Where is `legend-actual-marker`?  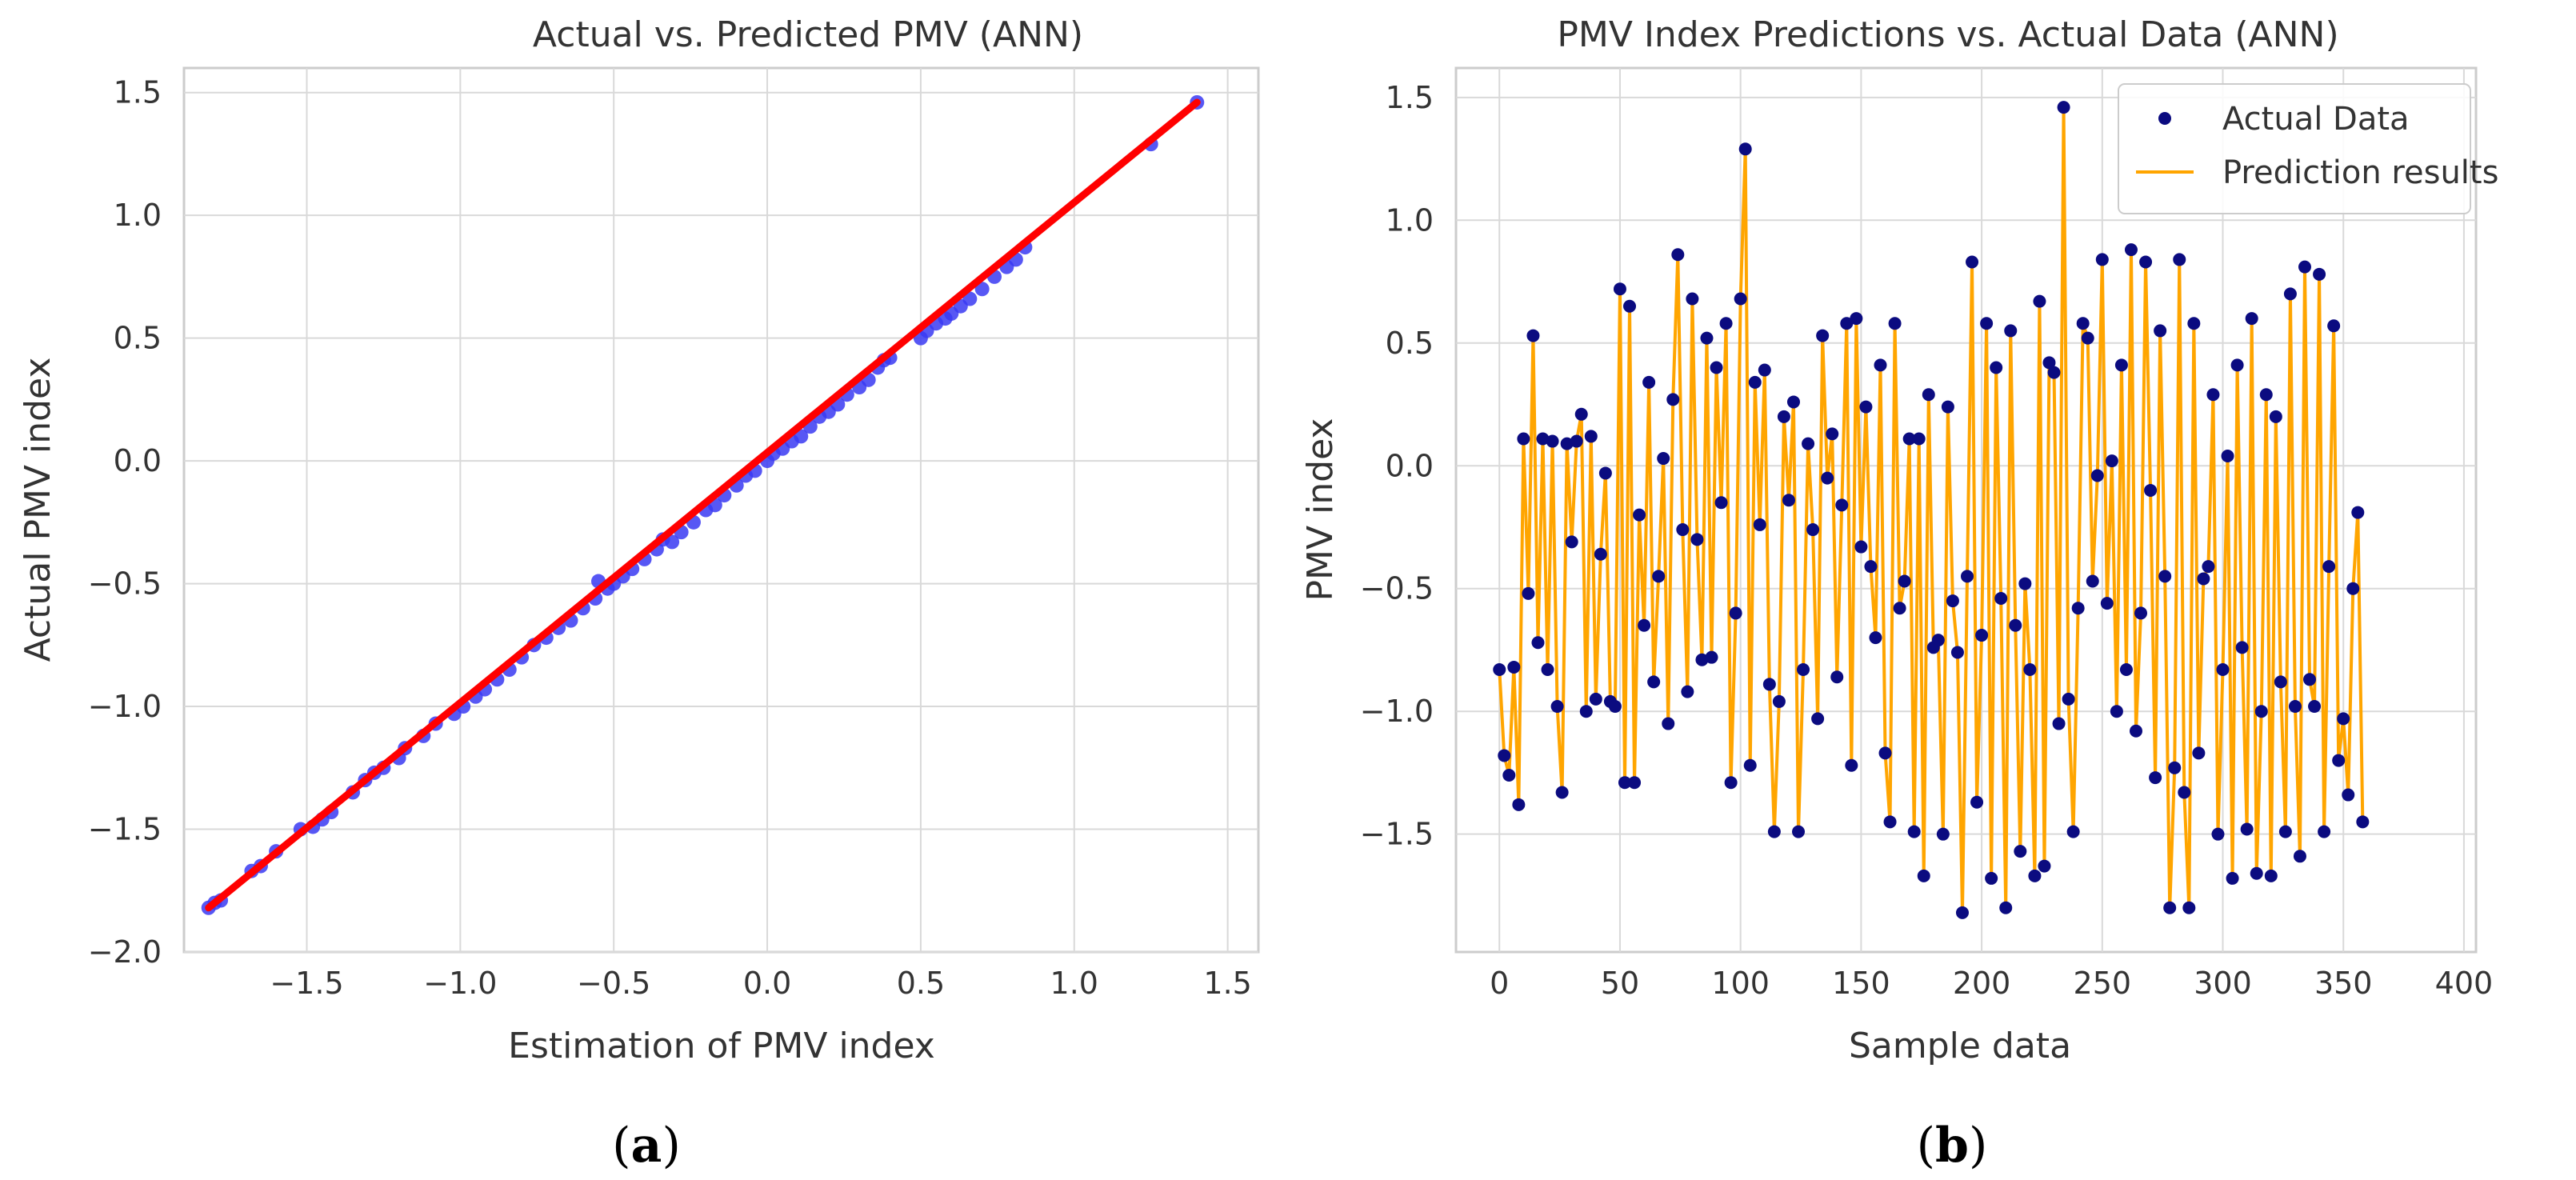 legend-actual-marker is located at coordinates (2164, 118).